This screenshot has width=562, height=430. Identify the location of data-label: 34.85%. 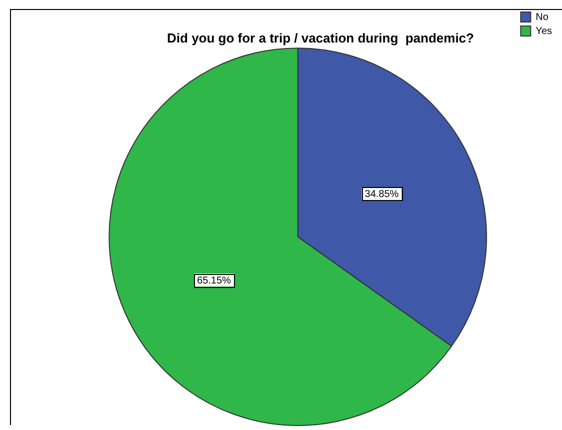
(381, 194).